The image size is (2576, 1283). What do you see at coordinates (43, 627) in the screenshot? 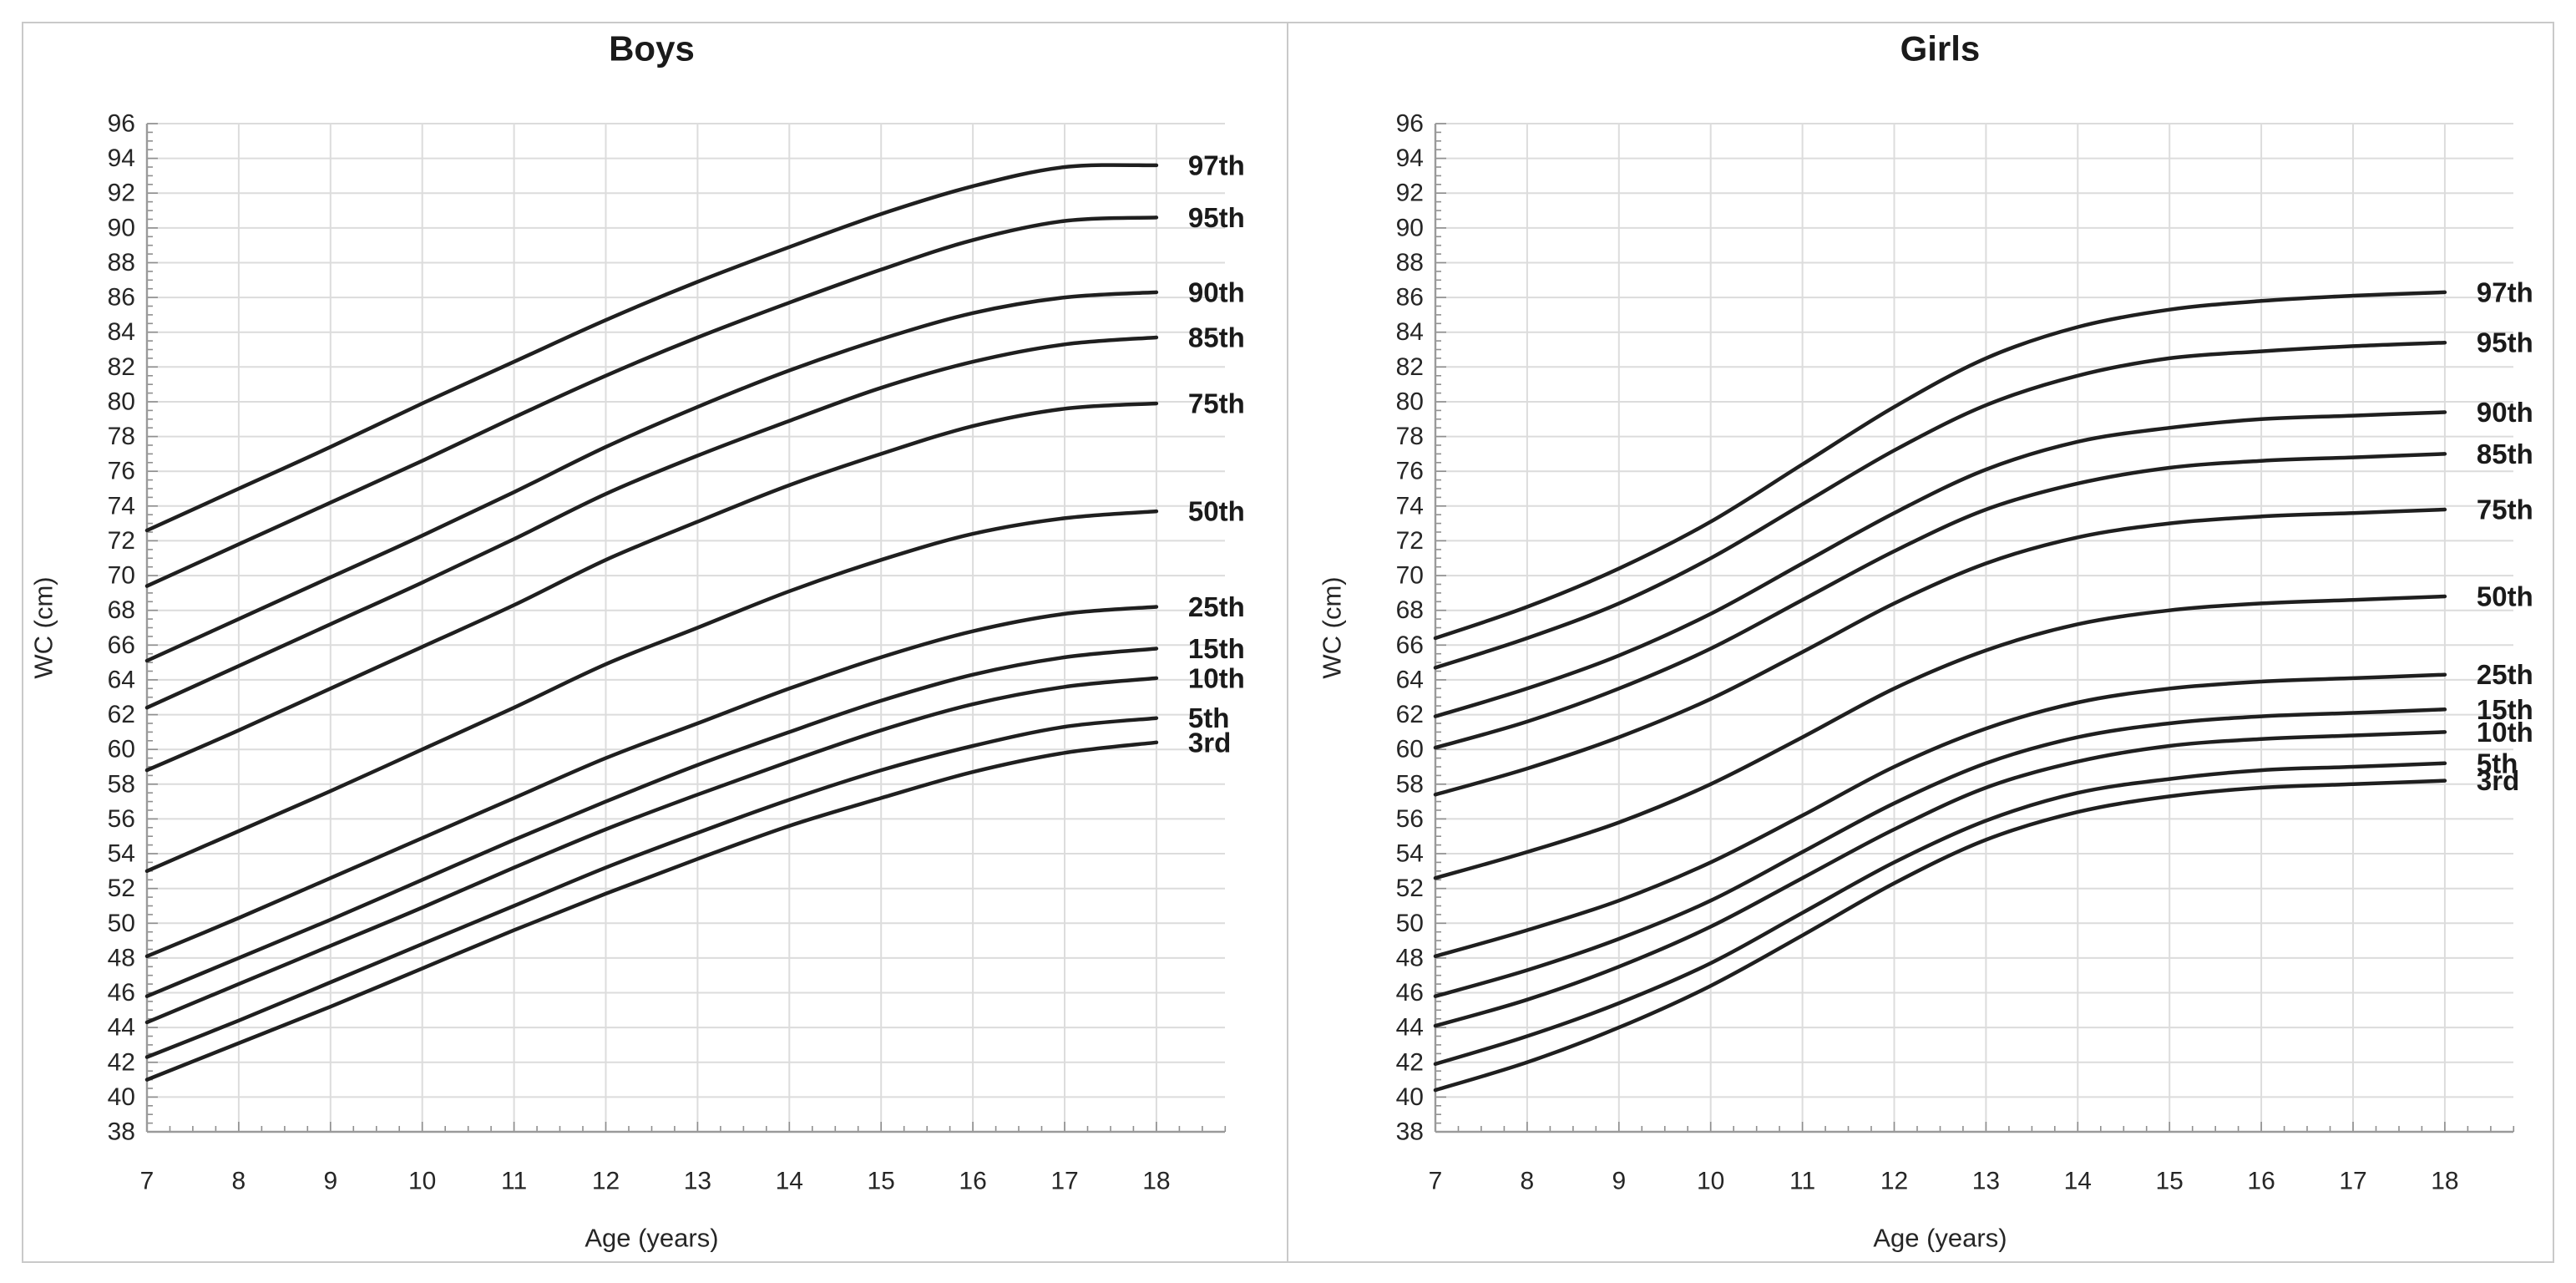
I see `y-axis-title: WC (cm)` at bounding box center [43, 627].